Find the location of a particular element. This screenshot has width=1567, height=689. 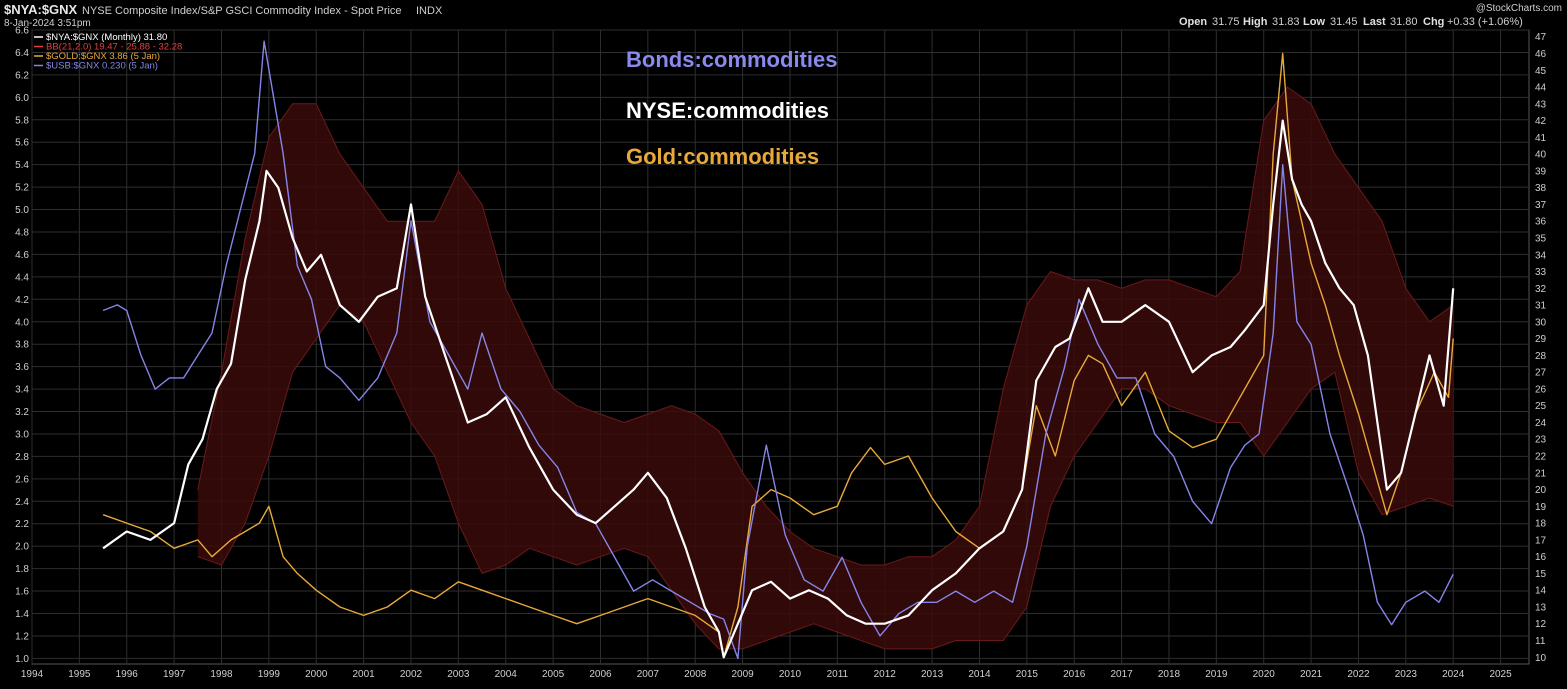

x-tick-label: 2020 is located at coordinates (1264, 674).